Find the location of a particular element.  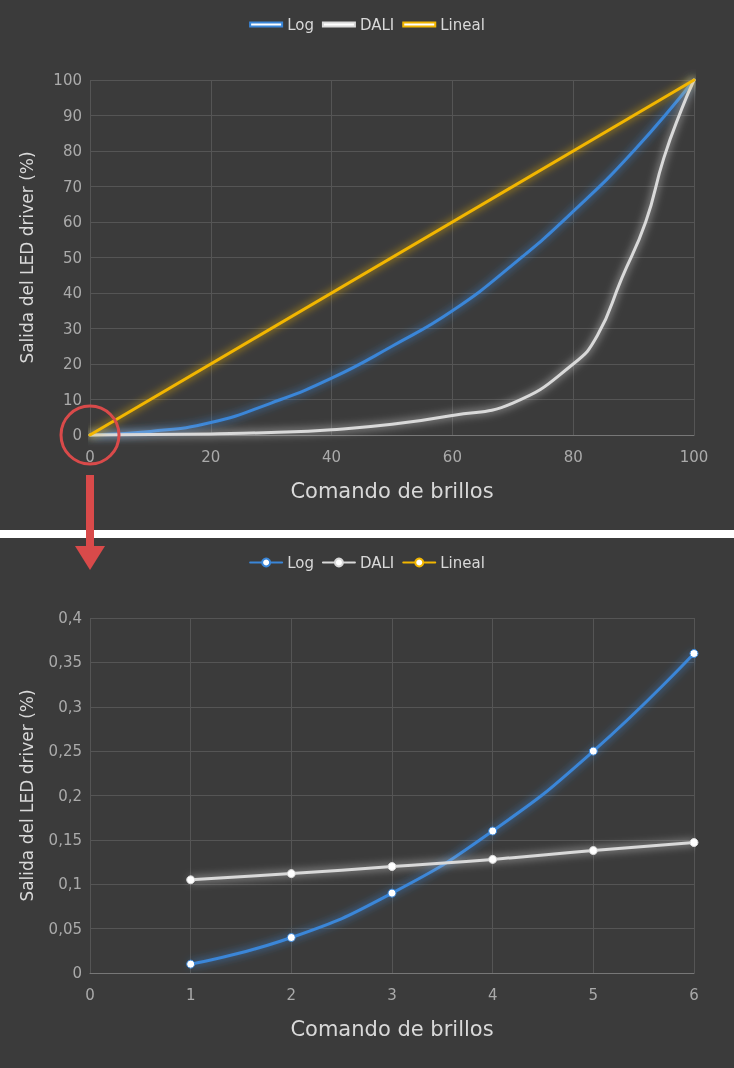

x-tick-label: 100 is located at coordinates (694, 456).